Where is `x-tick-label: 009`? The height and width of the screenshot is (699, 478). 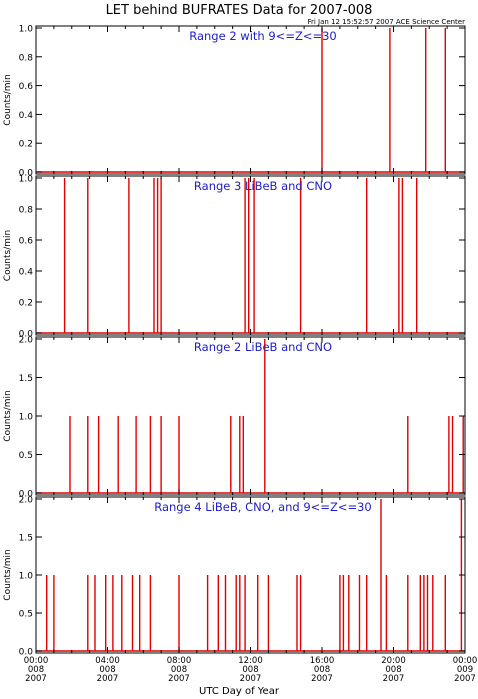 x-tick-label: 009 is located at coordinates (465, 670).